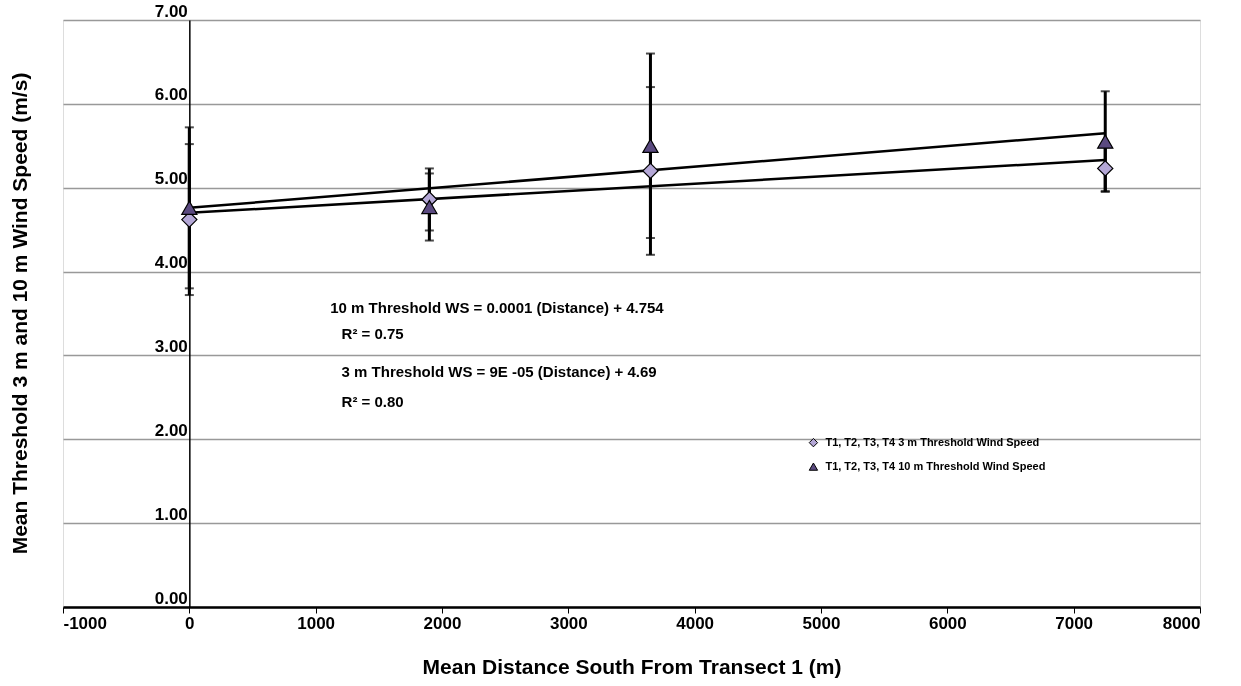  I want to click on x-axis-title: Mean Distance South From Transect 1 (m), so click(632, 666).